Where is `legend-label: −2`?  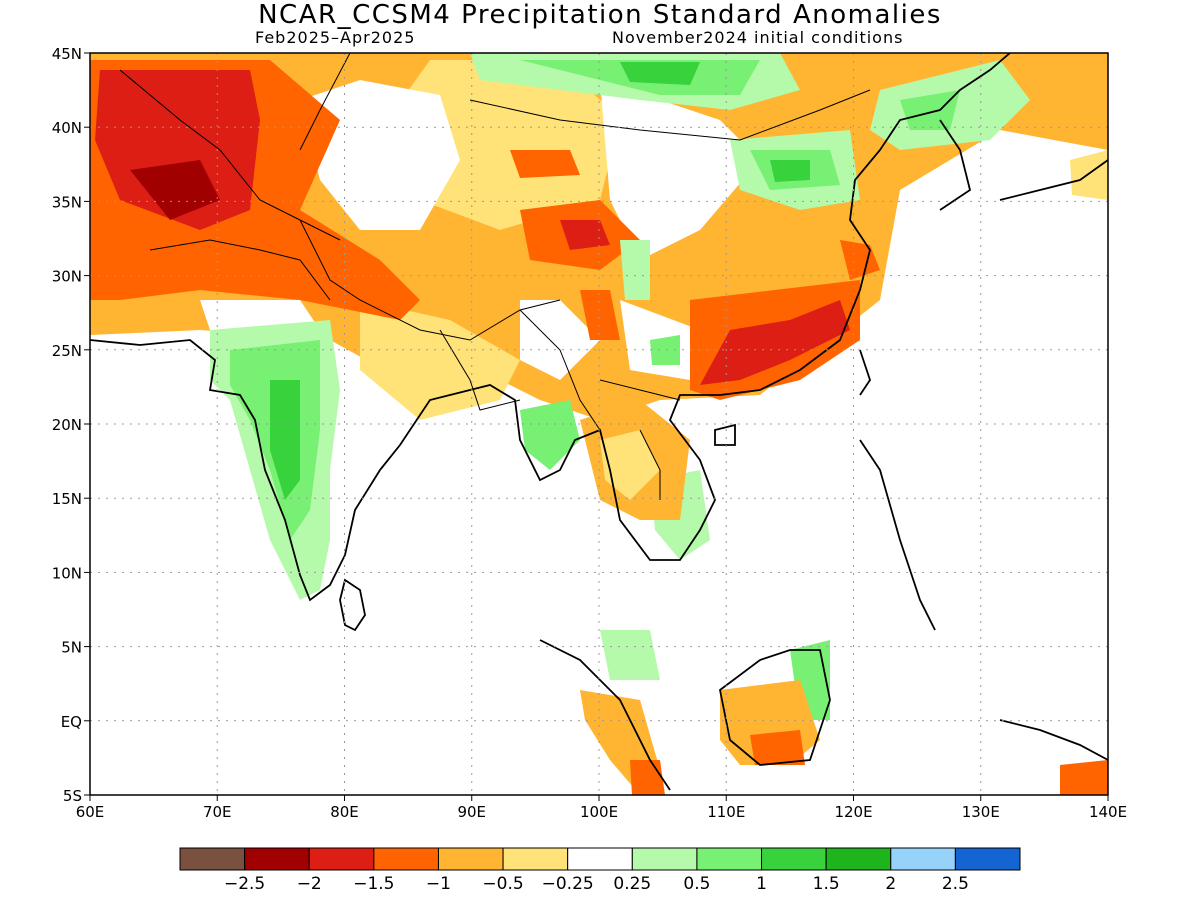 legend-label: −2 is located at coordinates (309, 884).